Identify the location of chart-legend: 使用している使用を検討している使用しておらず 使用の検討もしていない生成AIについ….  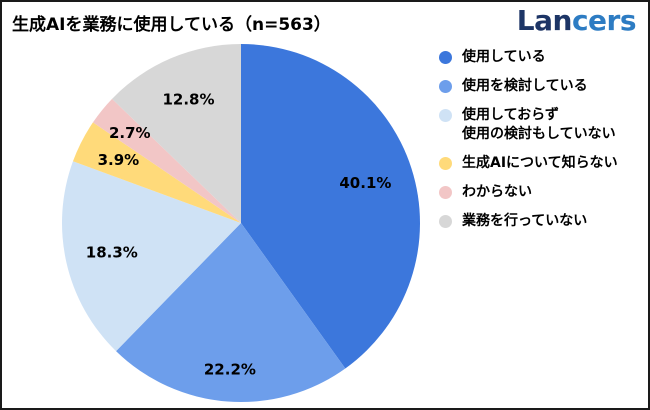
(528, 139).